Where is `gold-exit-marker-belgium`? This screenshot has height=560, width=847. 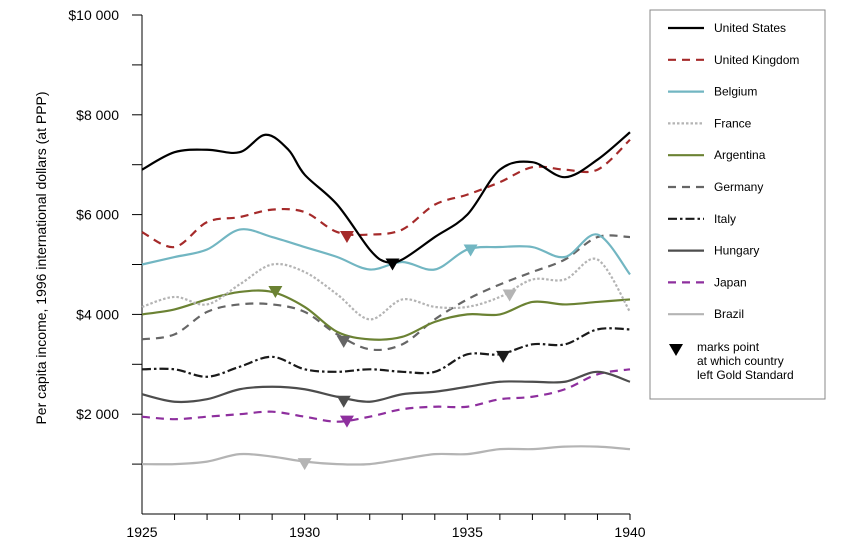
gold-exit-marker-belgium is located at coordinates (470, 250).